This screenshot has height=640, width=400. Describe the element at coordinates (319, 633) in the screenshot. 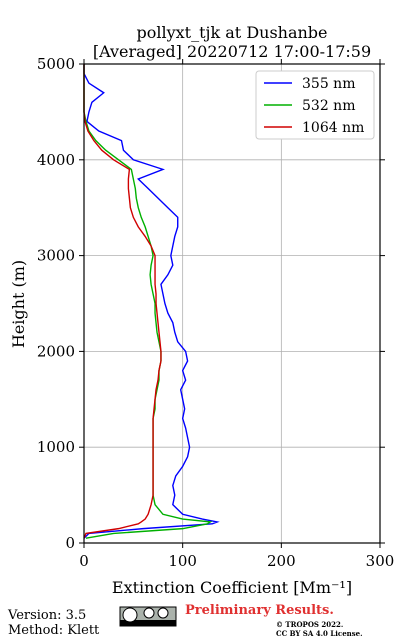

I see `copyright: CC BY SA 4.0 License.` at that location.